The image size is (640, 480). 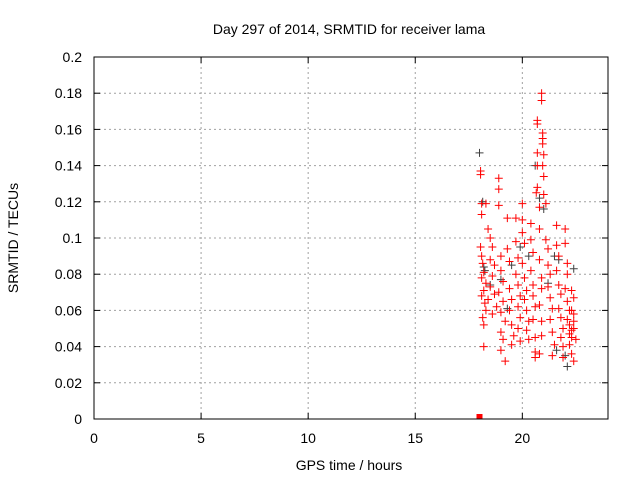 What do you see at coordinates (73, 238) in the screenshot?
I see `y-tick-label: 0.1` at bounding box center [73, 238].